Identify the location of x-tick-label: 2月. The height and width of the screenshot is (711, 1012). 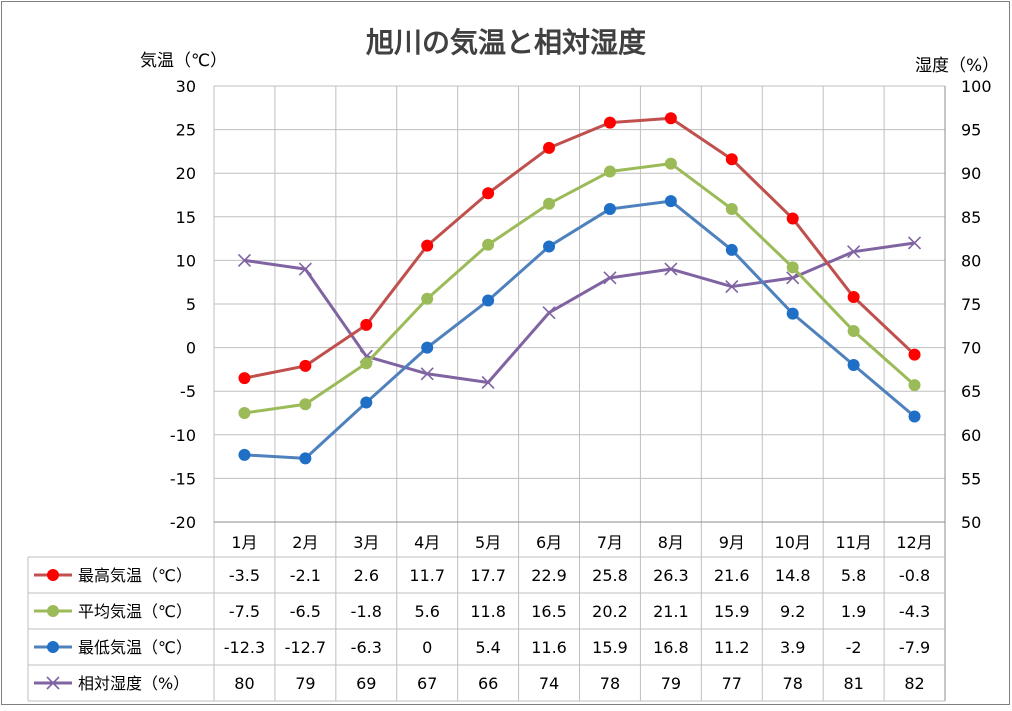
(305, 542).